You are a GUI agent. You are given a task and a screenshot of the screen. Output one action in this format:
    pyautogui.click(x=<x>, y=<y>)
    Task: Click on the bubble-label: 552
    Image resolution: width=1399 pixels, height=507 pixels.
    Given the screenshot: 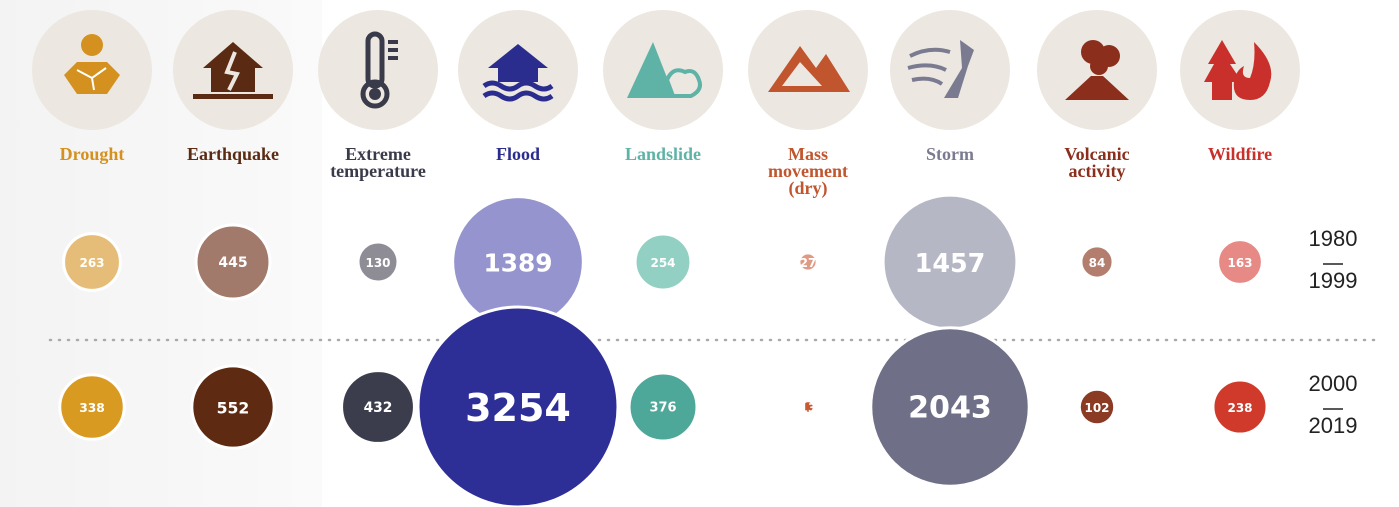 What is the action you would take?
    pyautogui.click(x=233, y=408)
    